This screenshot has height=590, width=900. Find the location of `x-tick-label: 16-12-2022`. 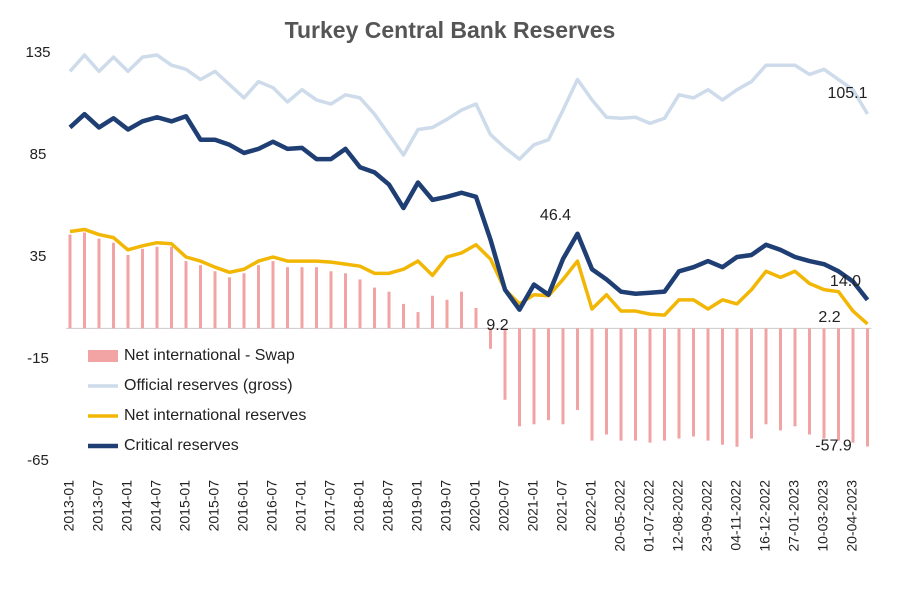

x-tick-label: 16-12-2022 is located at coordinates (765, 516).